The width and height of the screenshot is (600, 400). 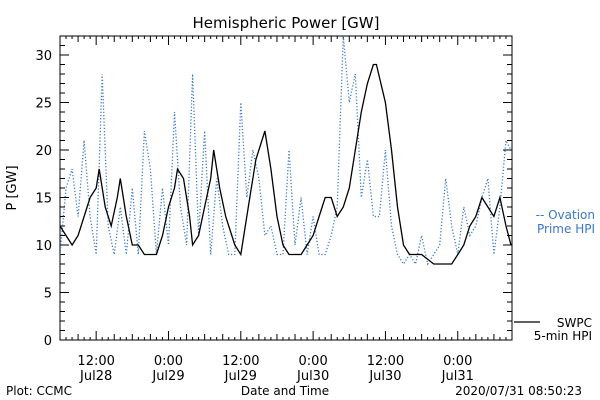 I want to click on chart-title: Hemispheric Power [GW], so click(x=286, y=23).